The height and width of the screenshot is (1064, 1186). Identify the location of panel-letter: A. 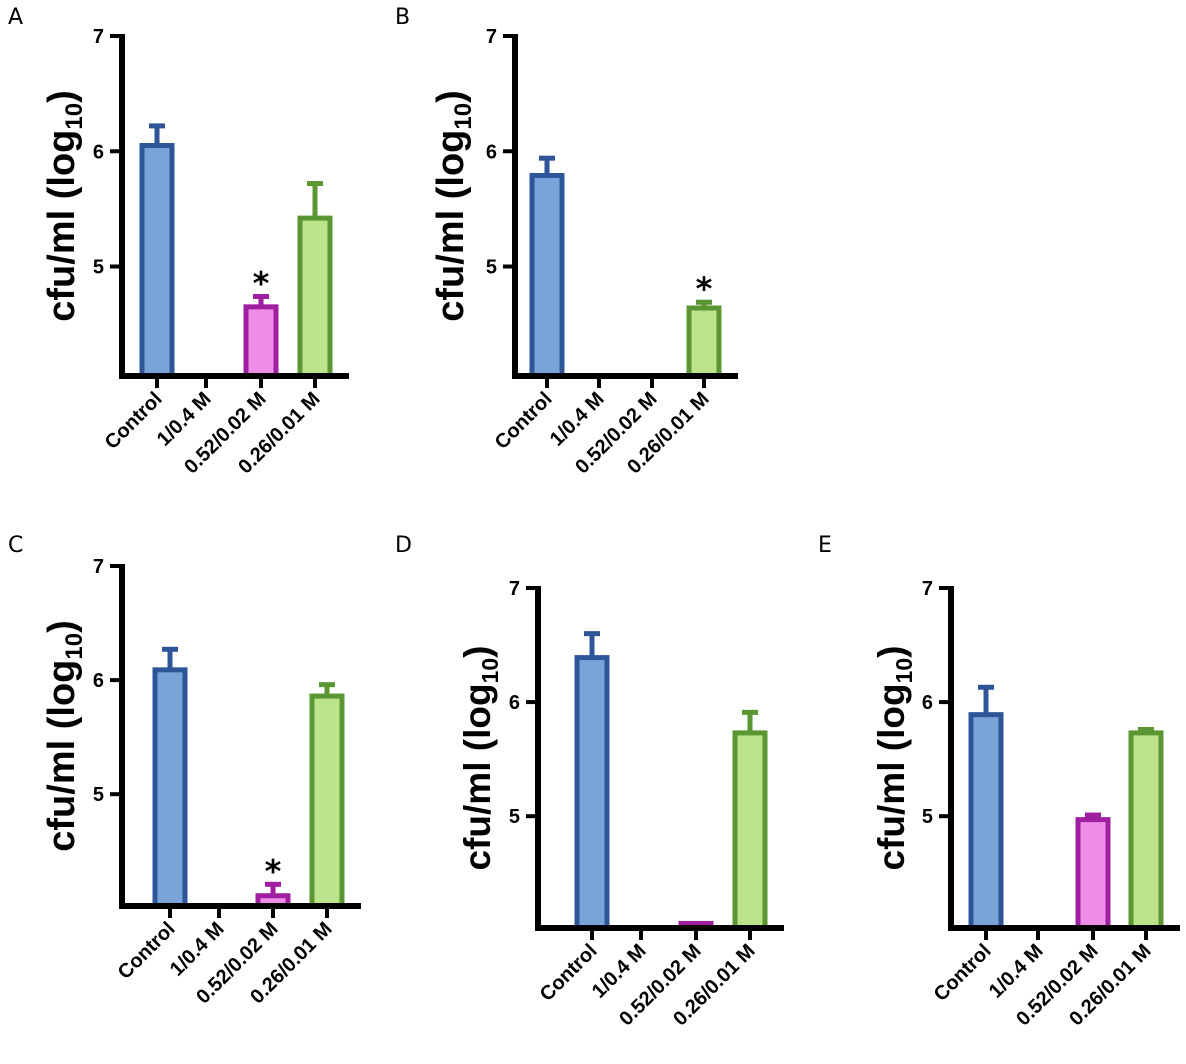
(15, 17).